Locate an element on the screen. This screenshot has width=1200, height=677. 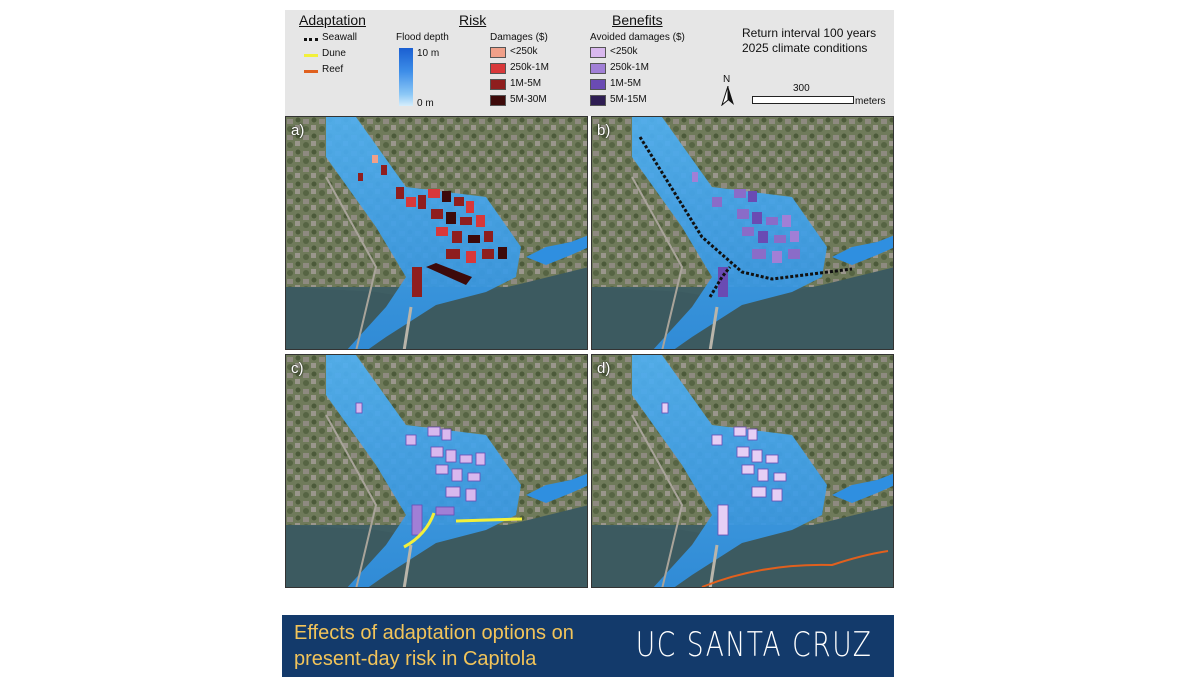
damage-label-3: 1M-5M is located at coordinates (526, 83).